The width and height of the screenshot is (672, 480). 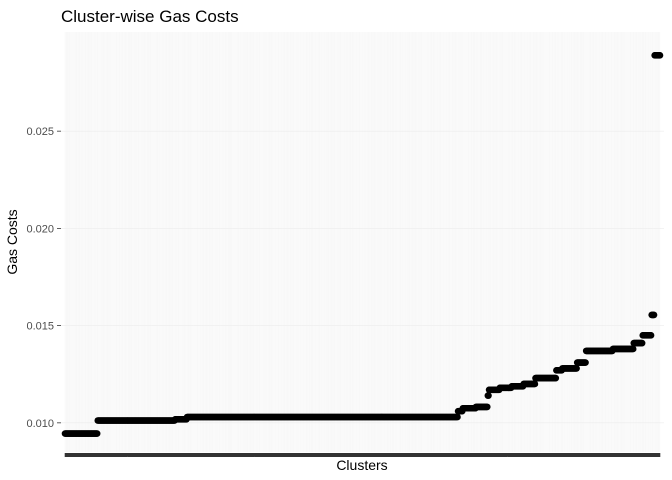 I want to click on x-tick-marks, so click(x=362, y=455).